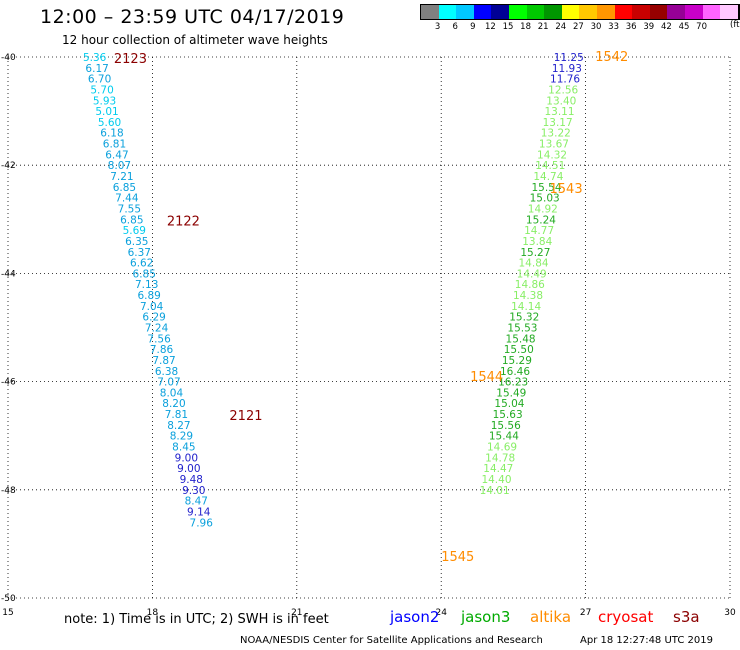  I want to click on wave-height-value: 7.24, so click(157, 329).